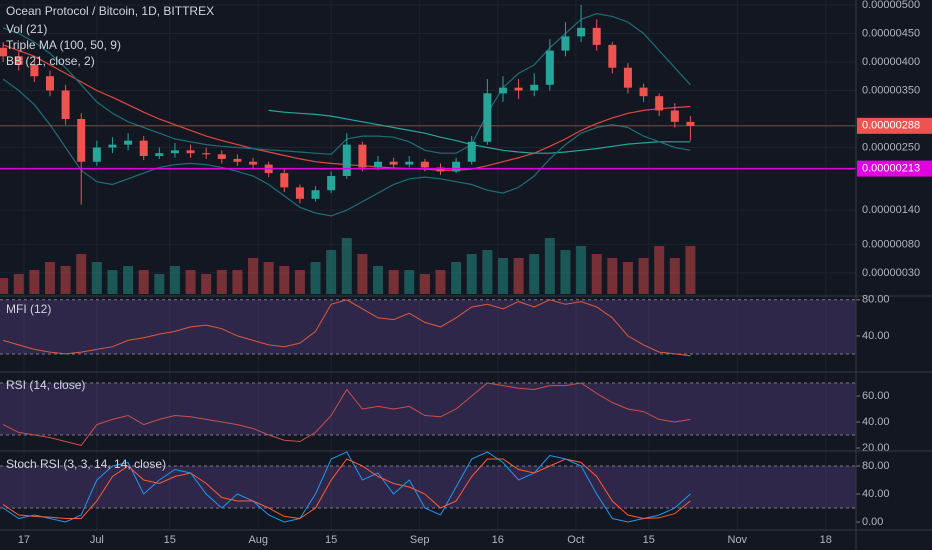 The image size is (932, 550). What do you see at coordinates (24, 540) in the screenshot?
I see `x-tick-label: 17` at bounding box center [24, 540].